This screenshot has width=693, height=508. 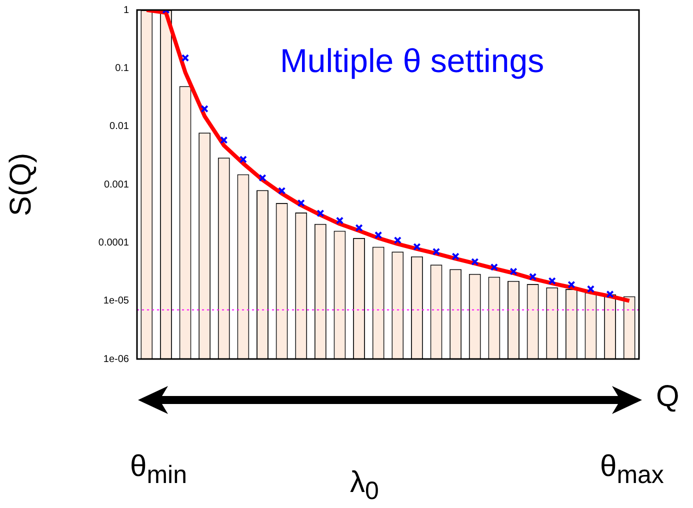 I want to click on y-tick-label: 0.01, so click(x=120, y=126).